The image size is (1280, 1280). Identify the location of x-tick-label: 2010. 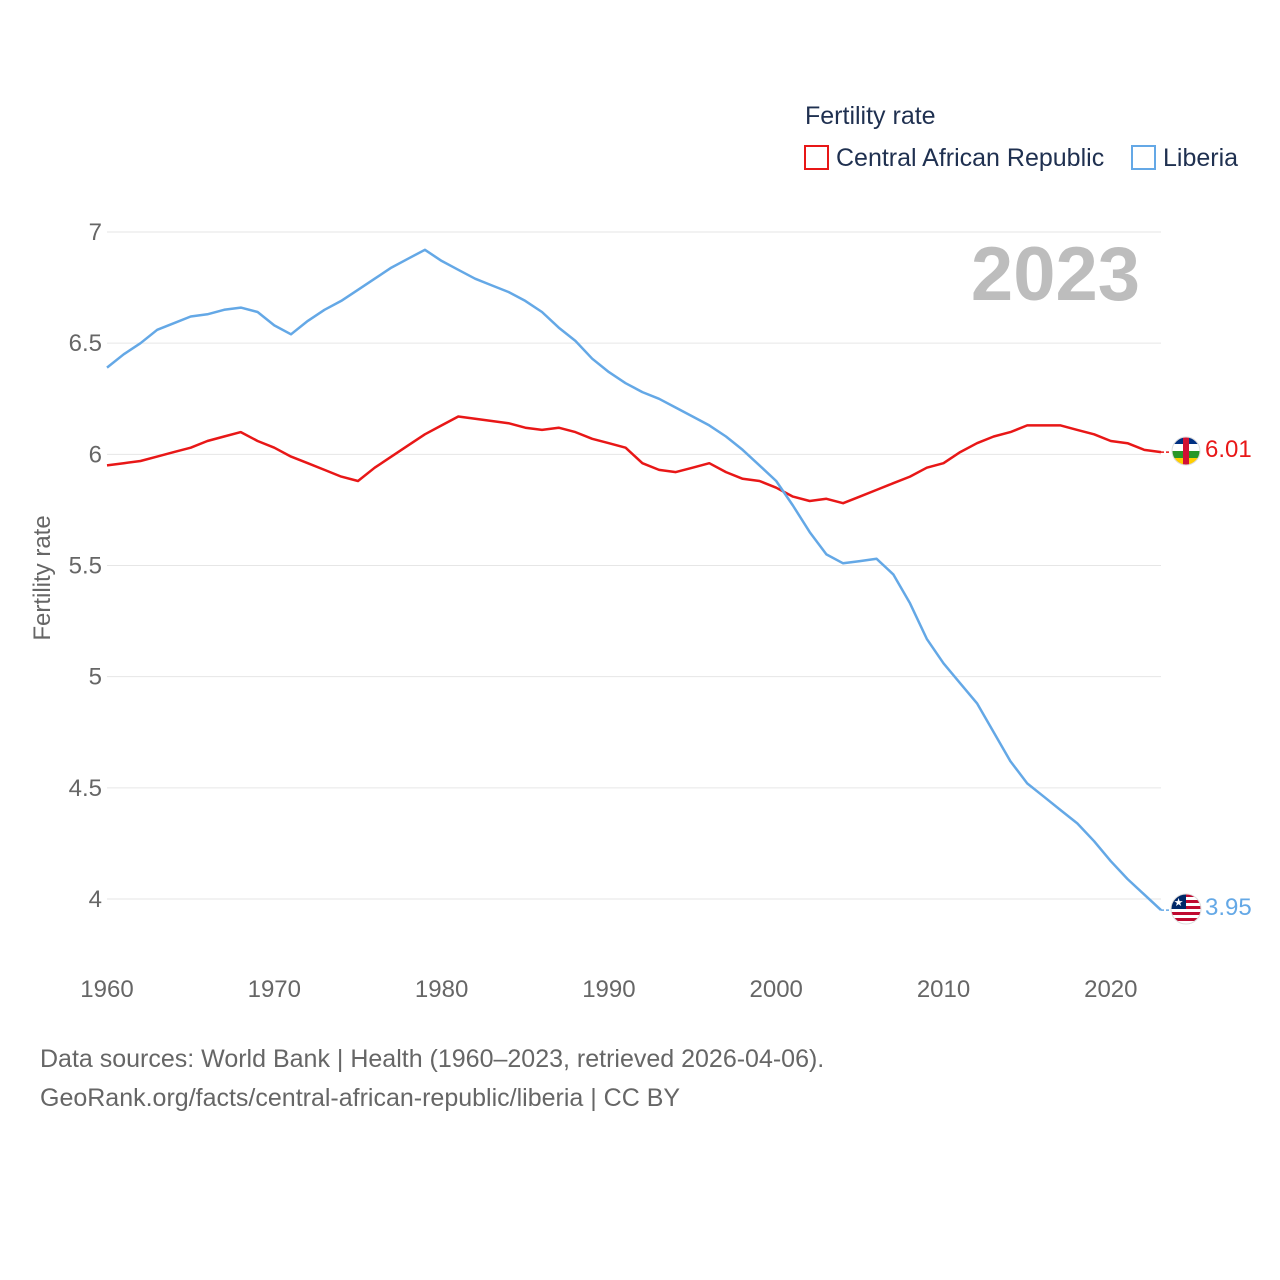
(943, 989).